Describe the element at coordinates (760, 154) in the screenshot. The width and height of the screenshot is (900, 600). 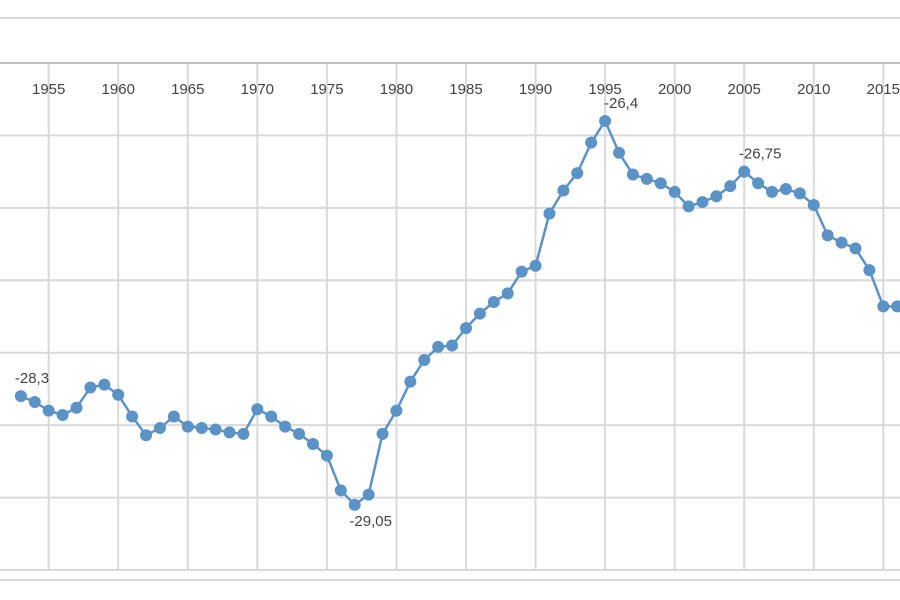
I see `data-label: -26,75` at that location.